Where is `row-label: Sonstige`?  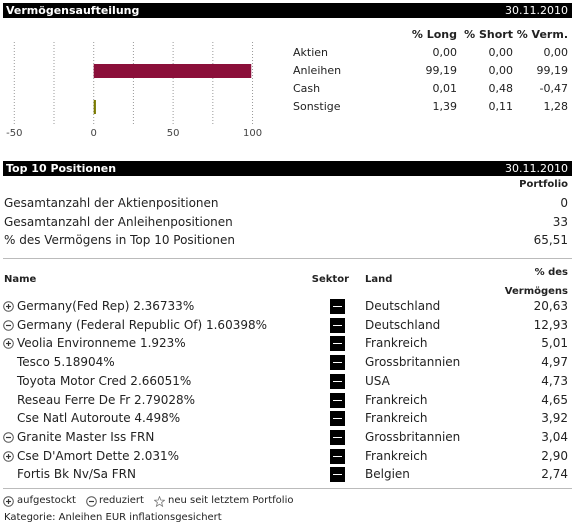 row-label: Sonstige is located at coordinates (317, 106).